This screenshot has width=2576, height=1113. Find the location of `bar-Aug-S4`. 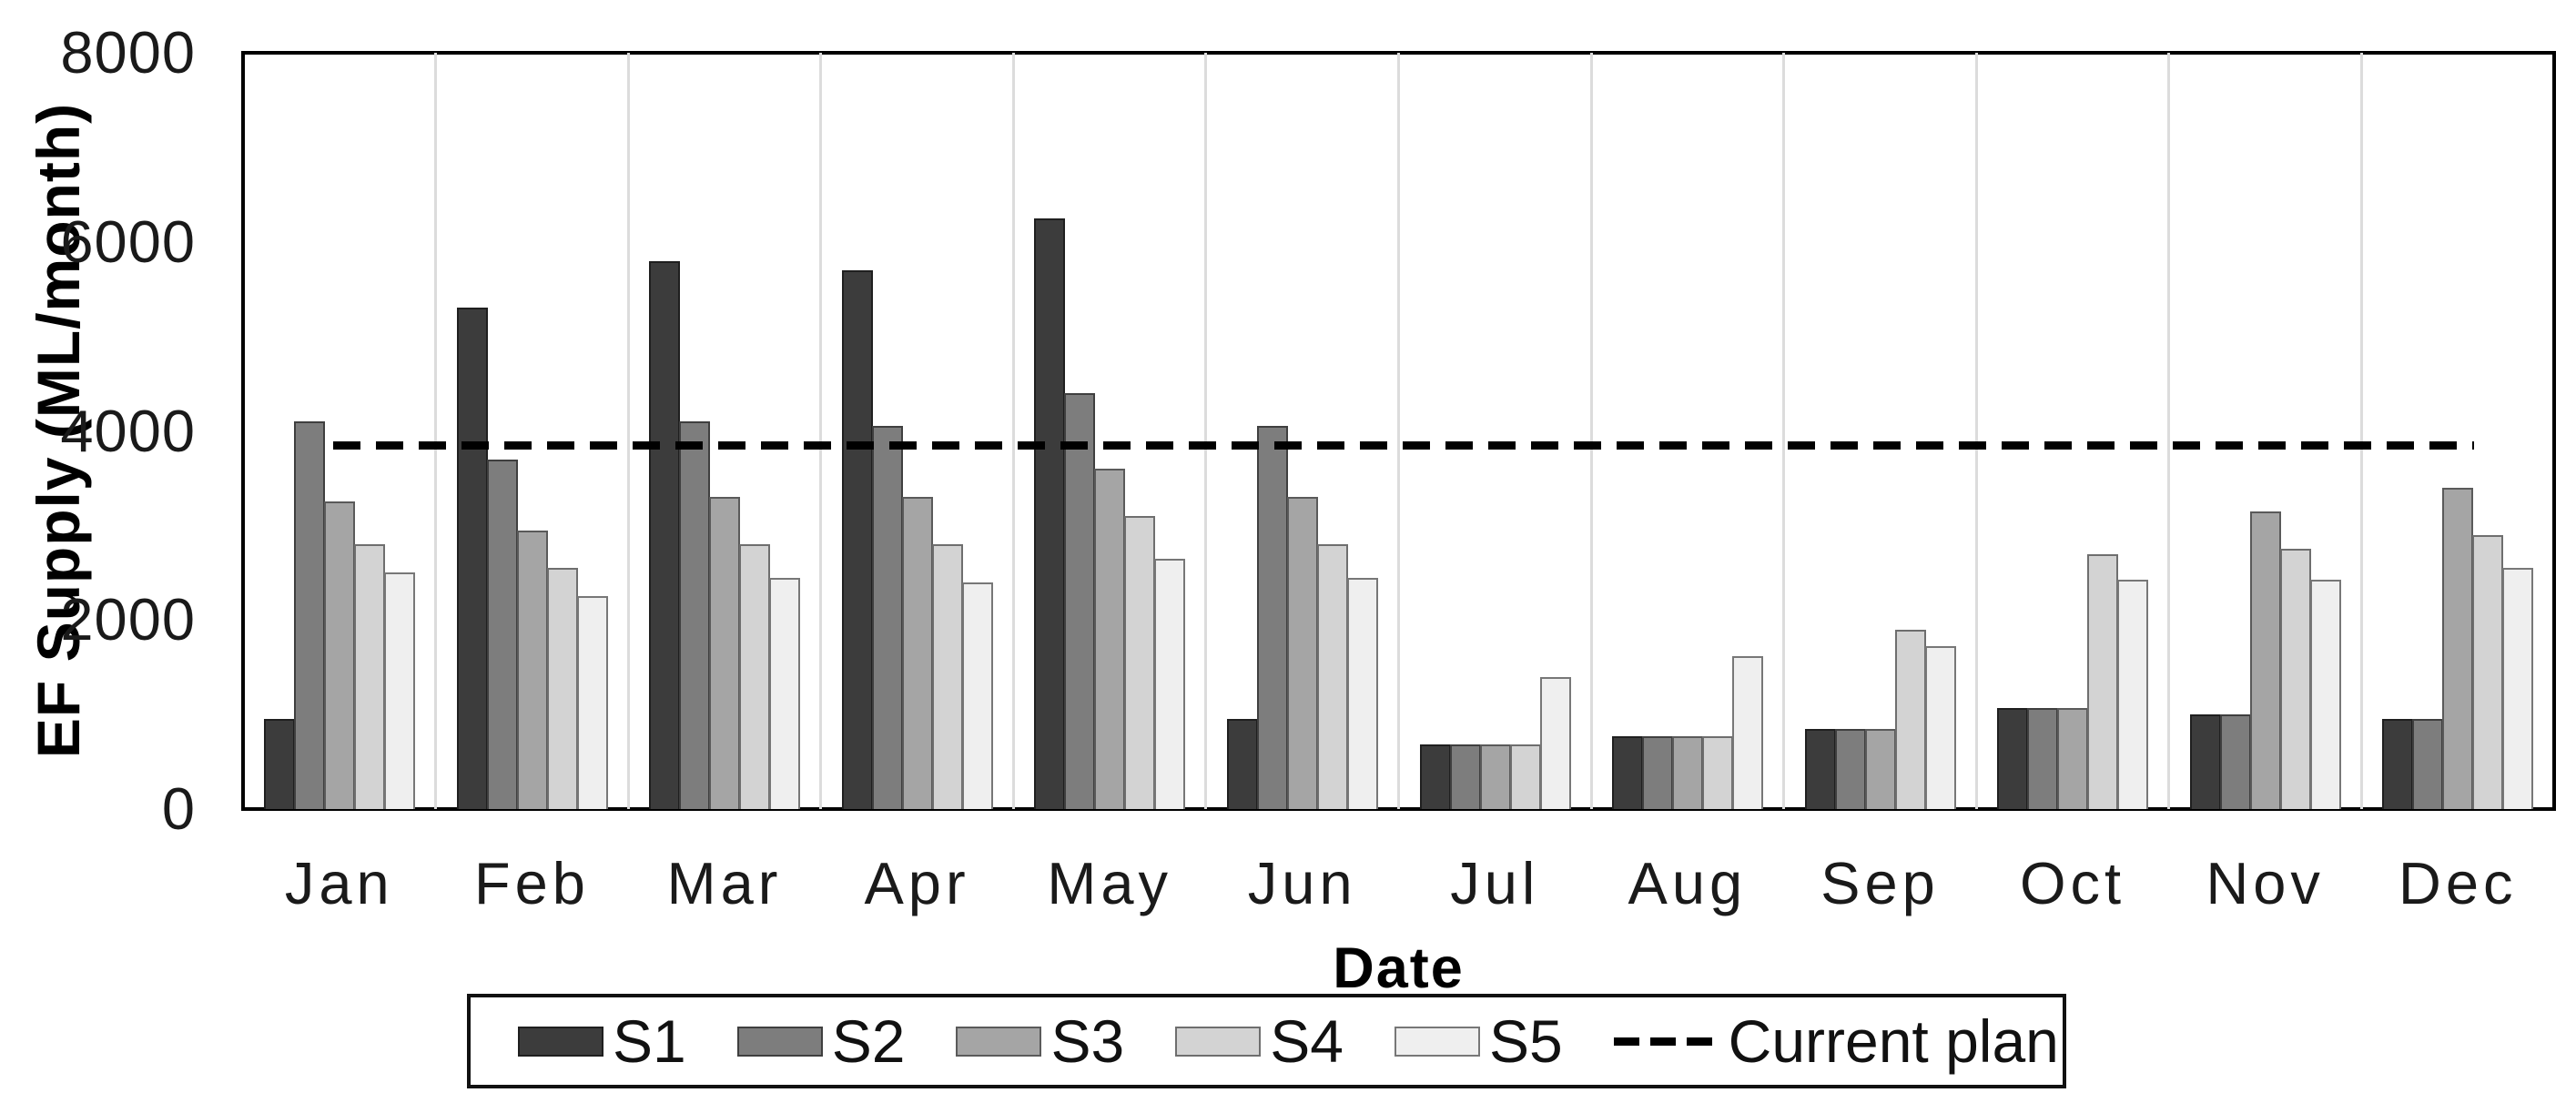

bar-Aug-S4 is located at coordinates (1718, 772).